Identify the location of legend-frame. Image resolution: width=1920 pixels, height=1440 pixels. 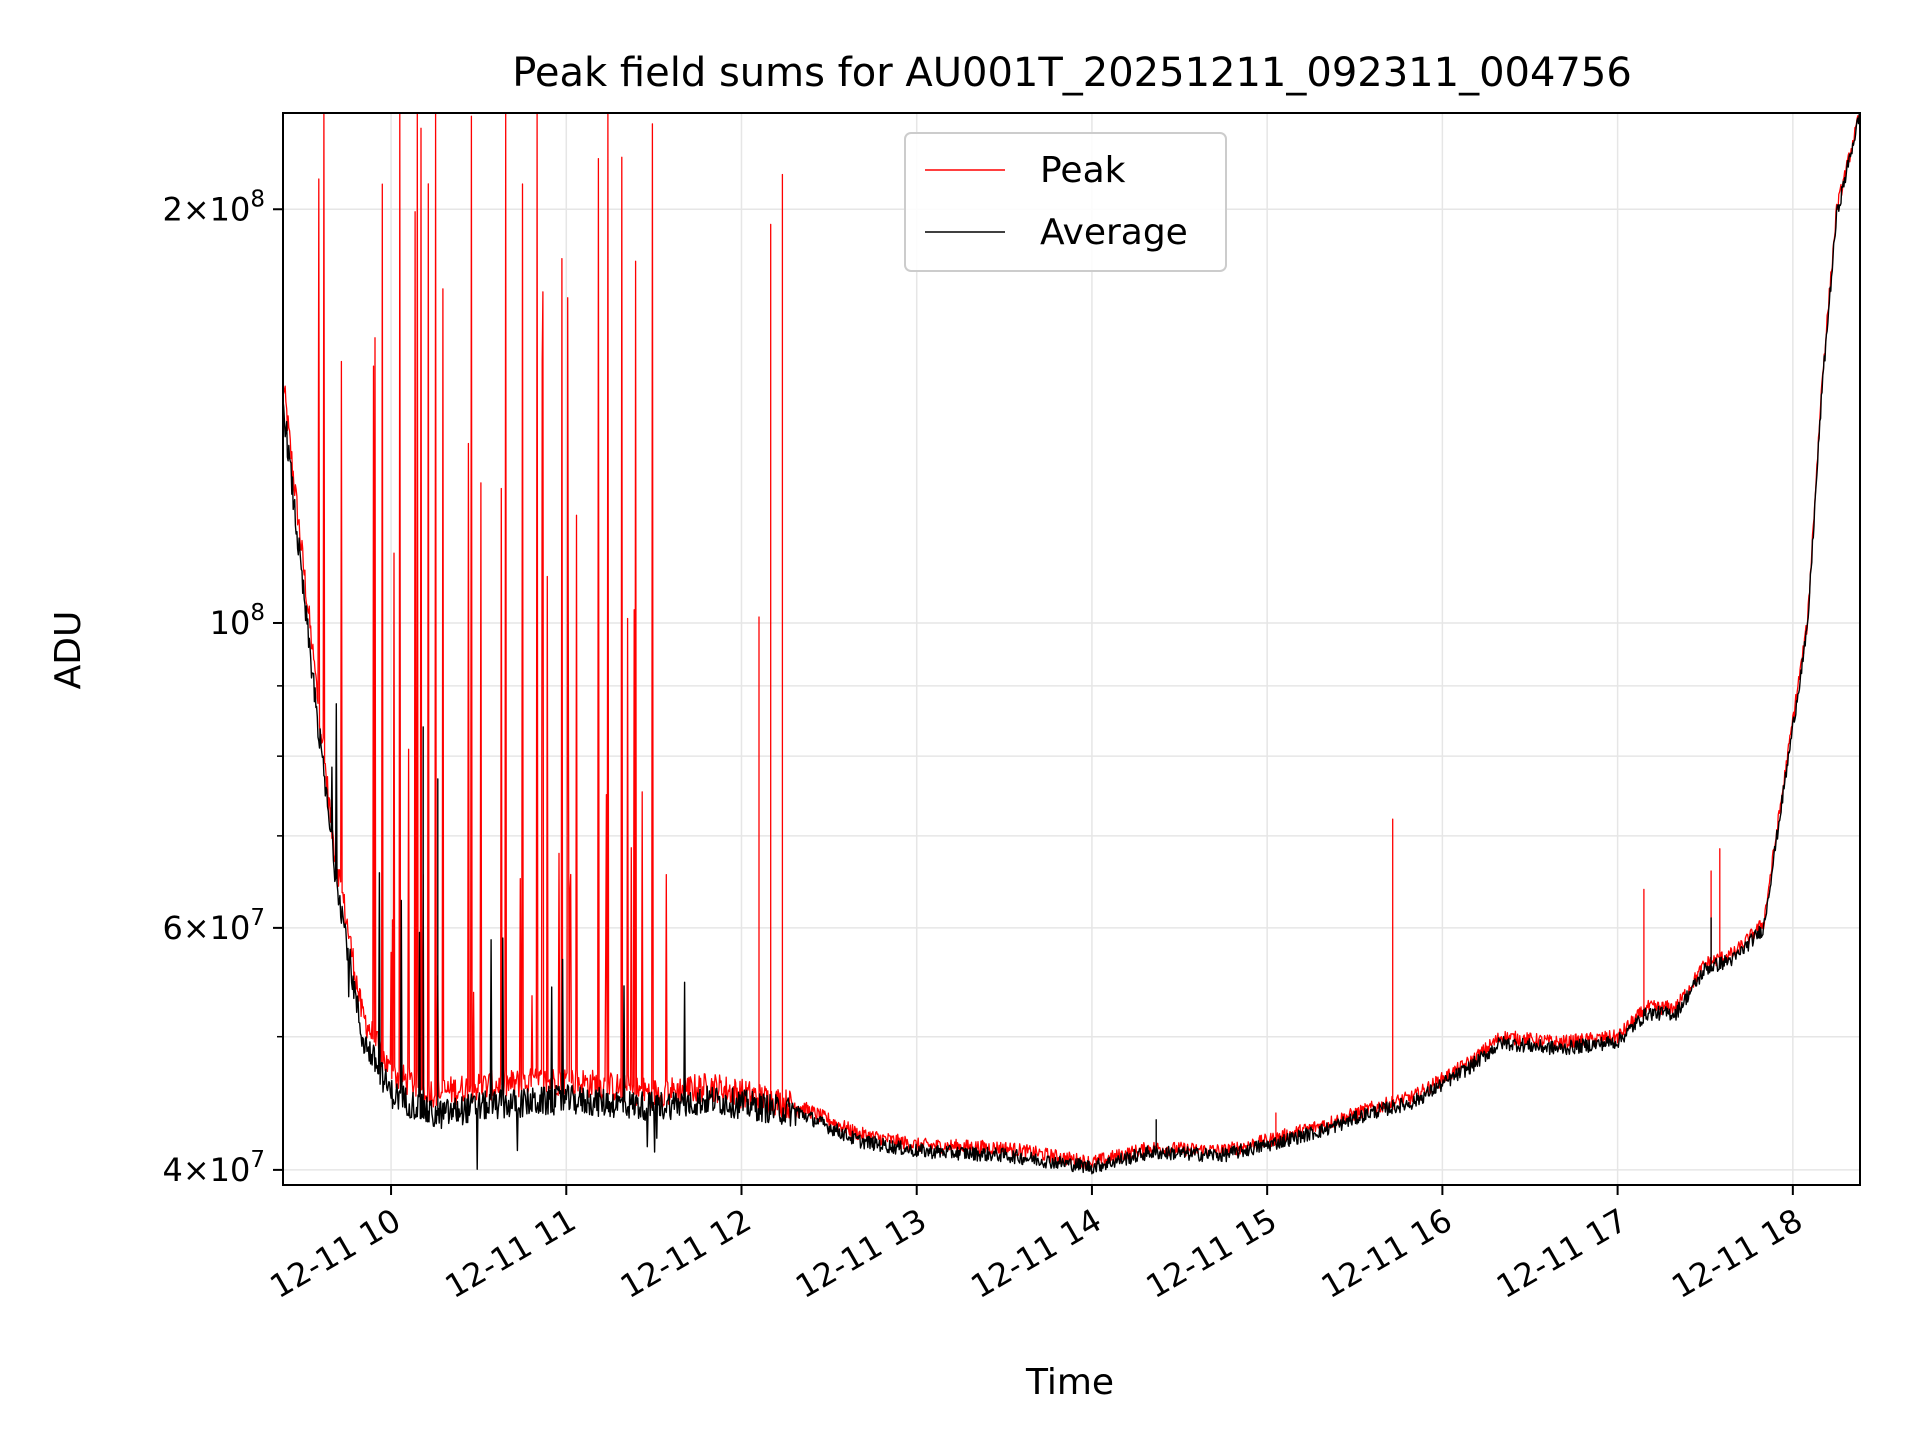
(1065, 202).